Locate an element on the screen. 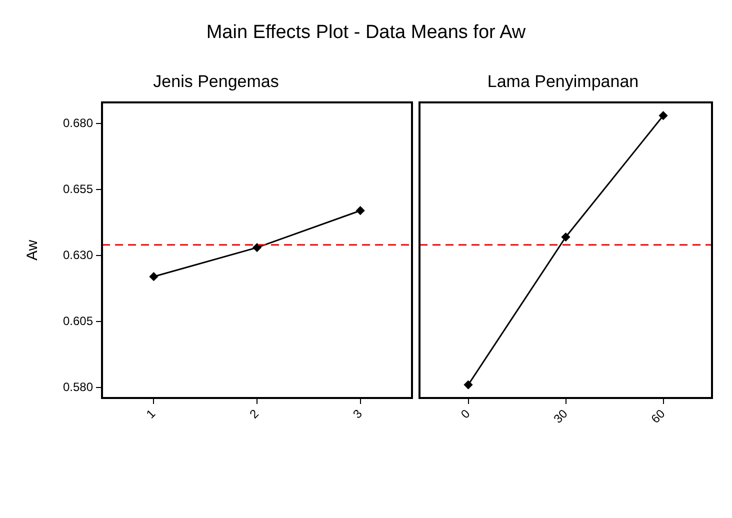 The width and height of the screenshot is (732, 518). y-axis-title: Aw is located at coordinates (33, 250).